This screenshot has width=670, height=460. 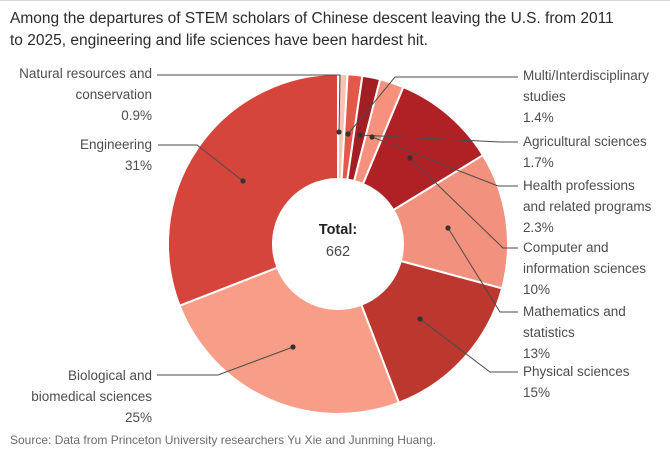 I want to click on leader-dot-engineering, so click(x=243, y=181).